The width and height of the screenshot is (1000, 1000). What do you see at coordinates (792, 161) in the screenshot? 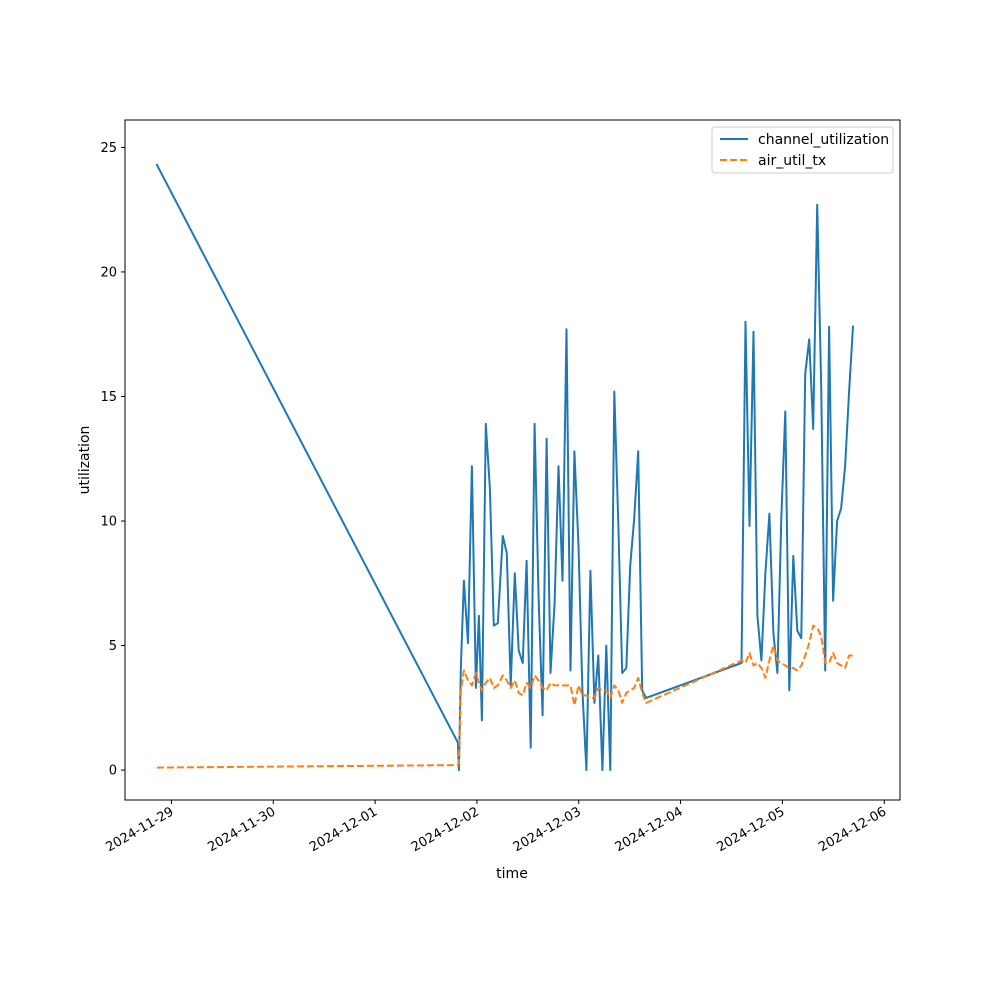
I see `legend-label-air-util-tx: air_util_tx` at bounding box center [792, 161].